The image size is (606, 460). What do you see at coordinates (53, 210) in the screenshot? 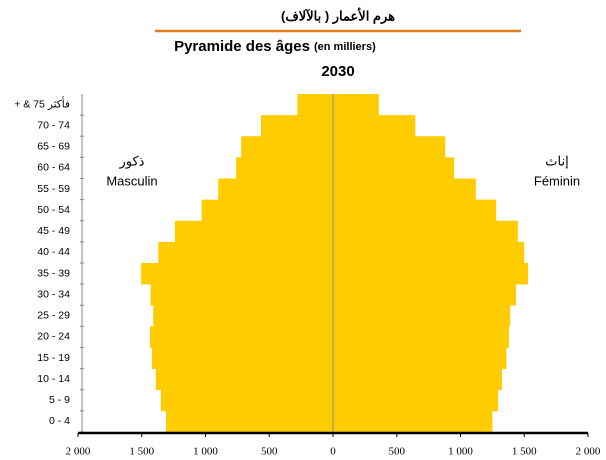
I see `y-tick-label: 50 - 54` at bounding box center [53, 210].